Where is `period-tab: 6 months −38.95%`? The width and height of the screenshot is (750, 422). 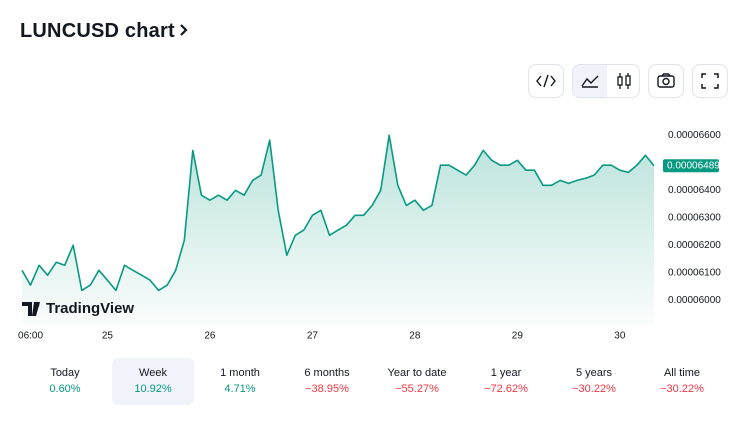
period-tab: 6 months −38.95% is located at coordinates (327, 381).